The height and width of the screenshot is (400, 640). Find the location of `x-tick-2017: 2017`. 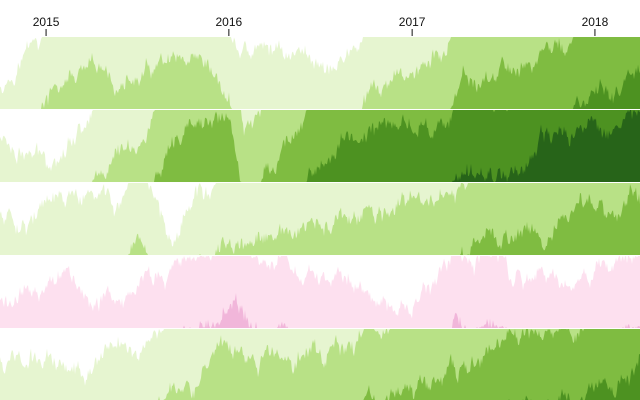

x-tick-2017: 2017 is located at coordinates (412, 25).